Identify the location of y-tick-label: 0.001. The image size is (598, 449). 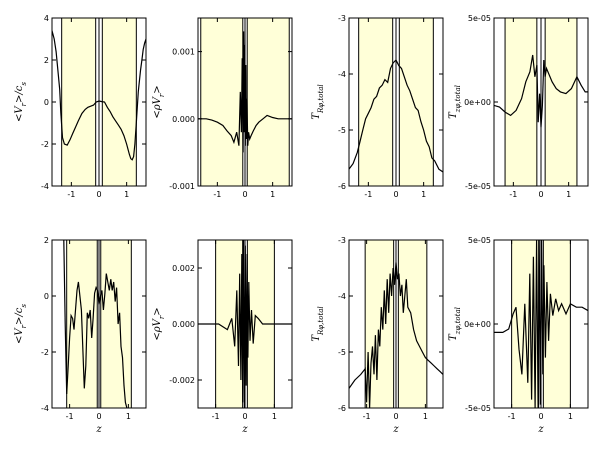
(183, 52).